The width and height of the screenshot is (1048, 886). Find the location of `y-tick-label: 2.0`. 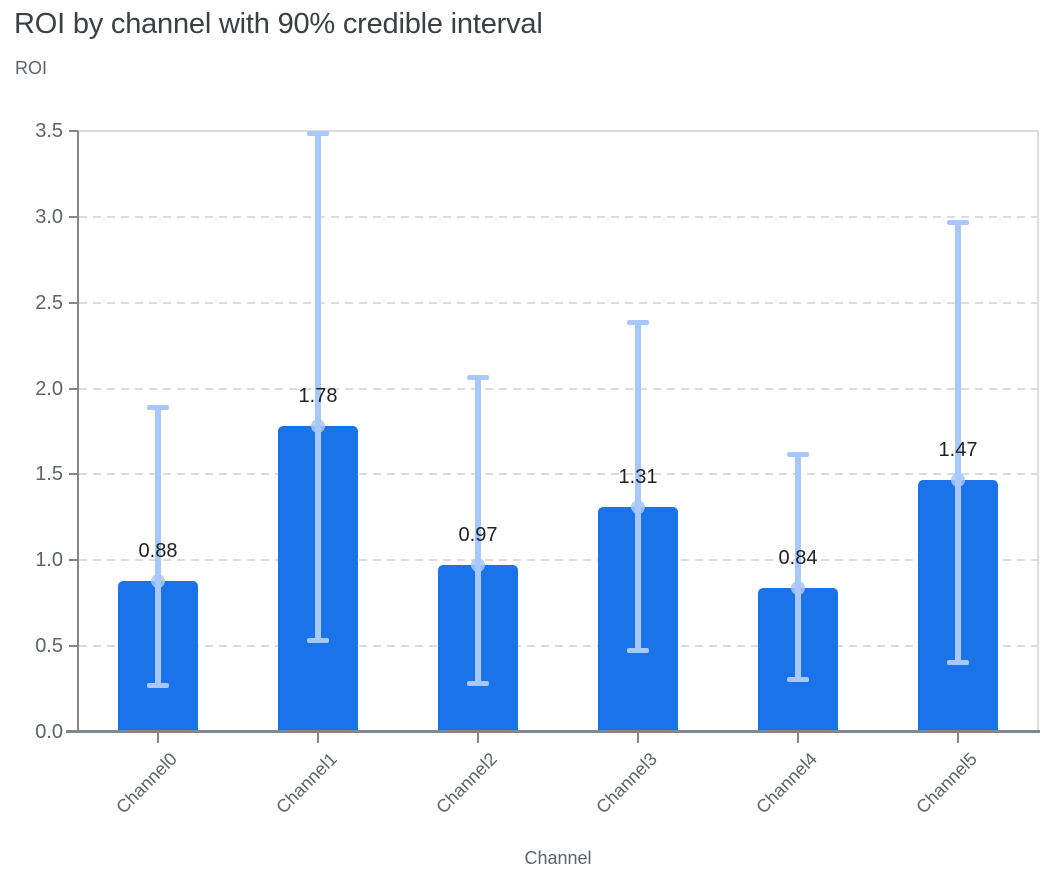

y-tick-label: 2.0 is located at coordinates (49, 388).